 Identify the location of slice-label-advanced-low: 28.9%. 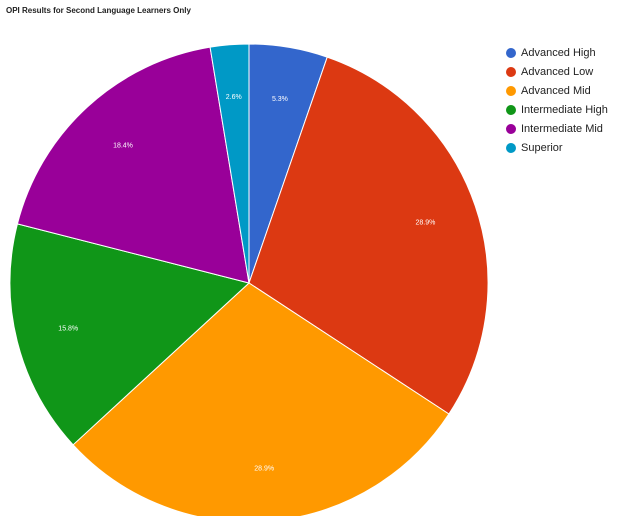
(426, 223).